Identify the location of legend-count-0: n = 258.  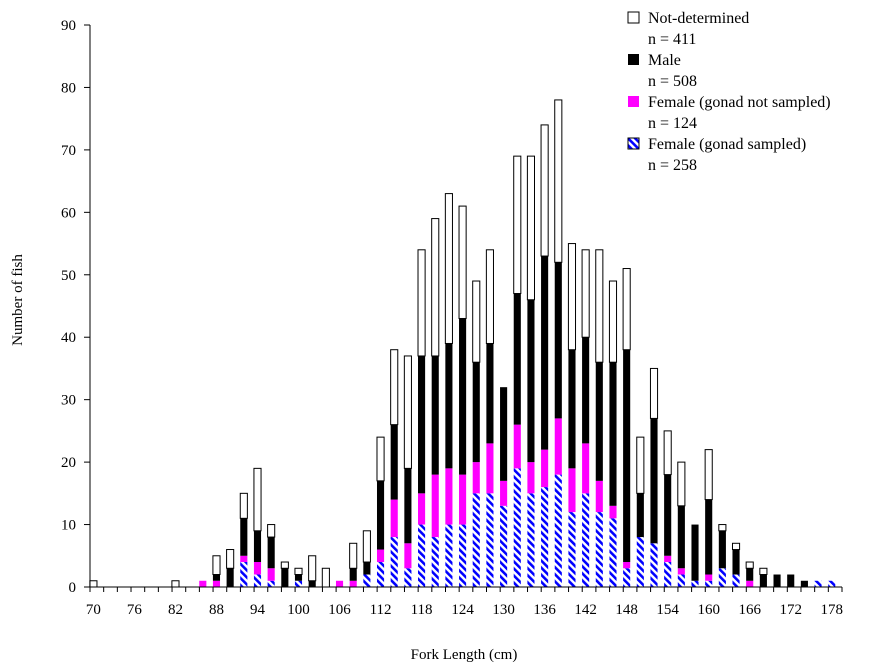
(672, 165).